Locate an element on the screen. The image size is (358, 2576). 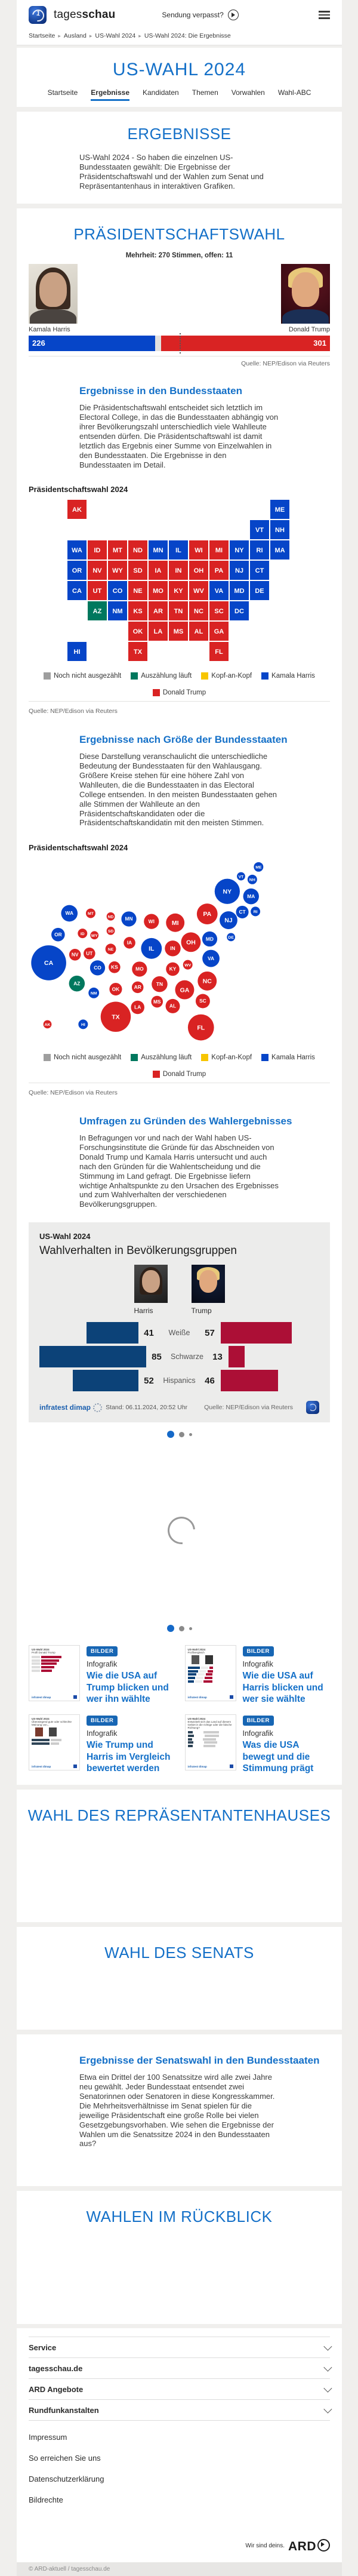
state-bubble-MI: MI is located at coordinates (175, 923).